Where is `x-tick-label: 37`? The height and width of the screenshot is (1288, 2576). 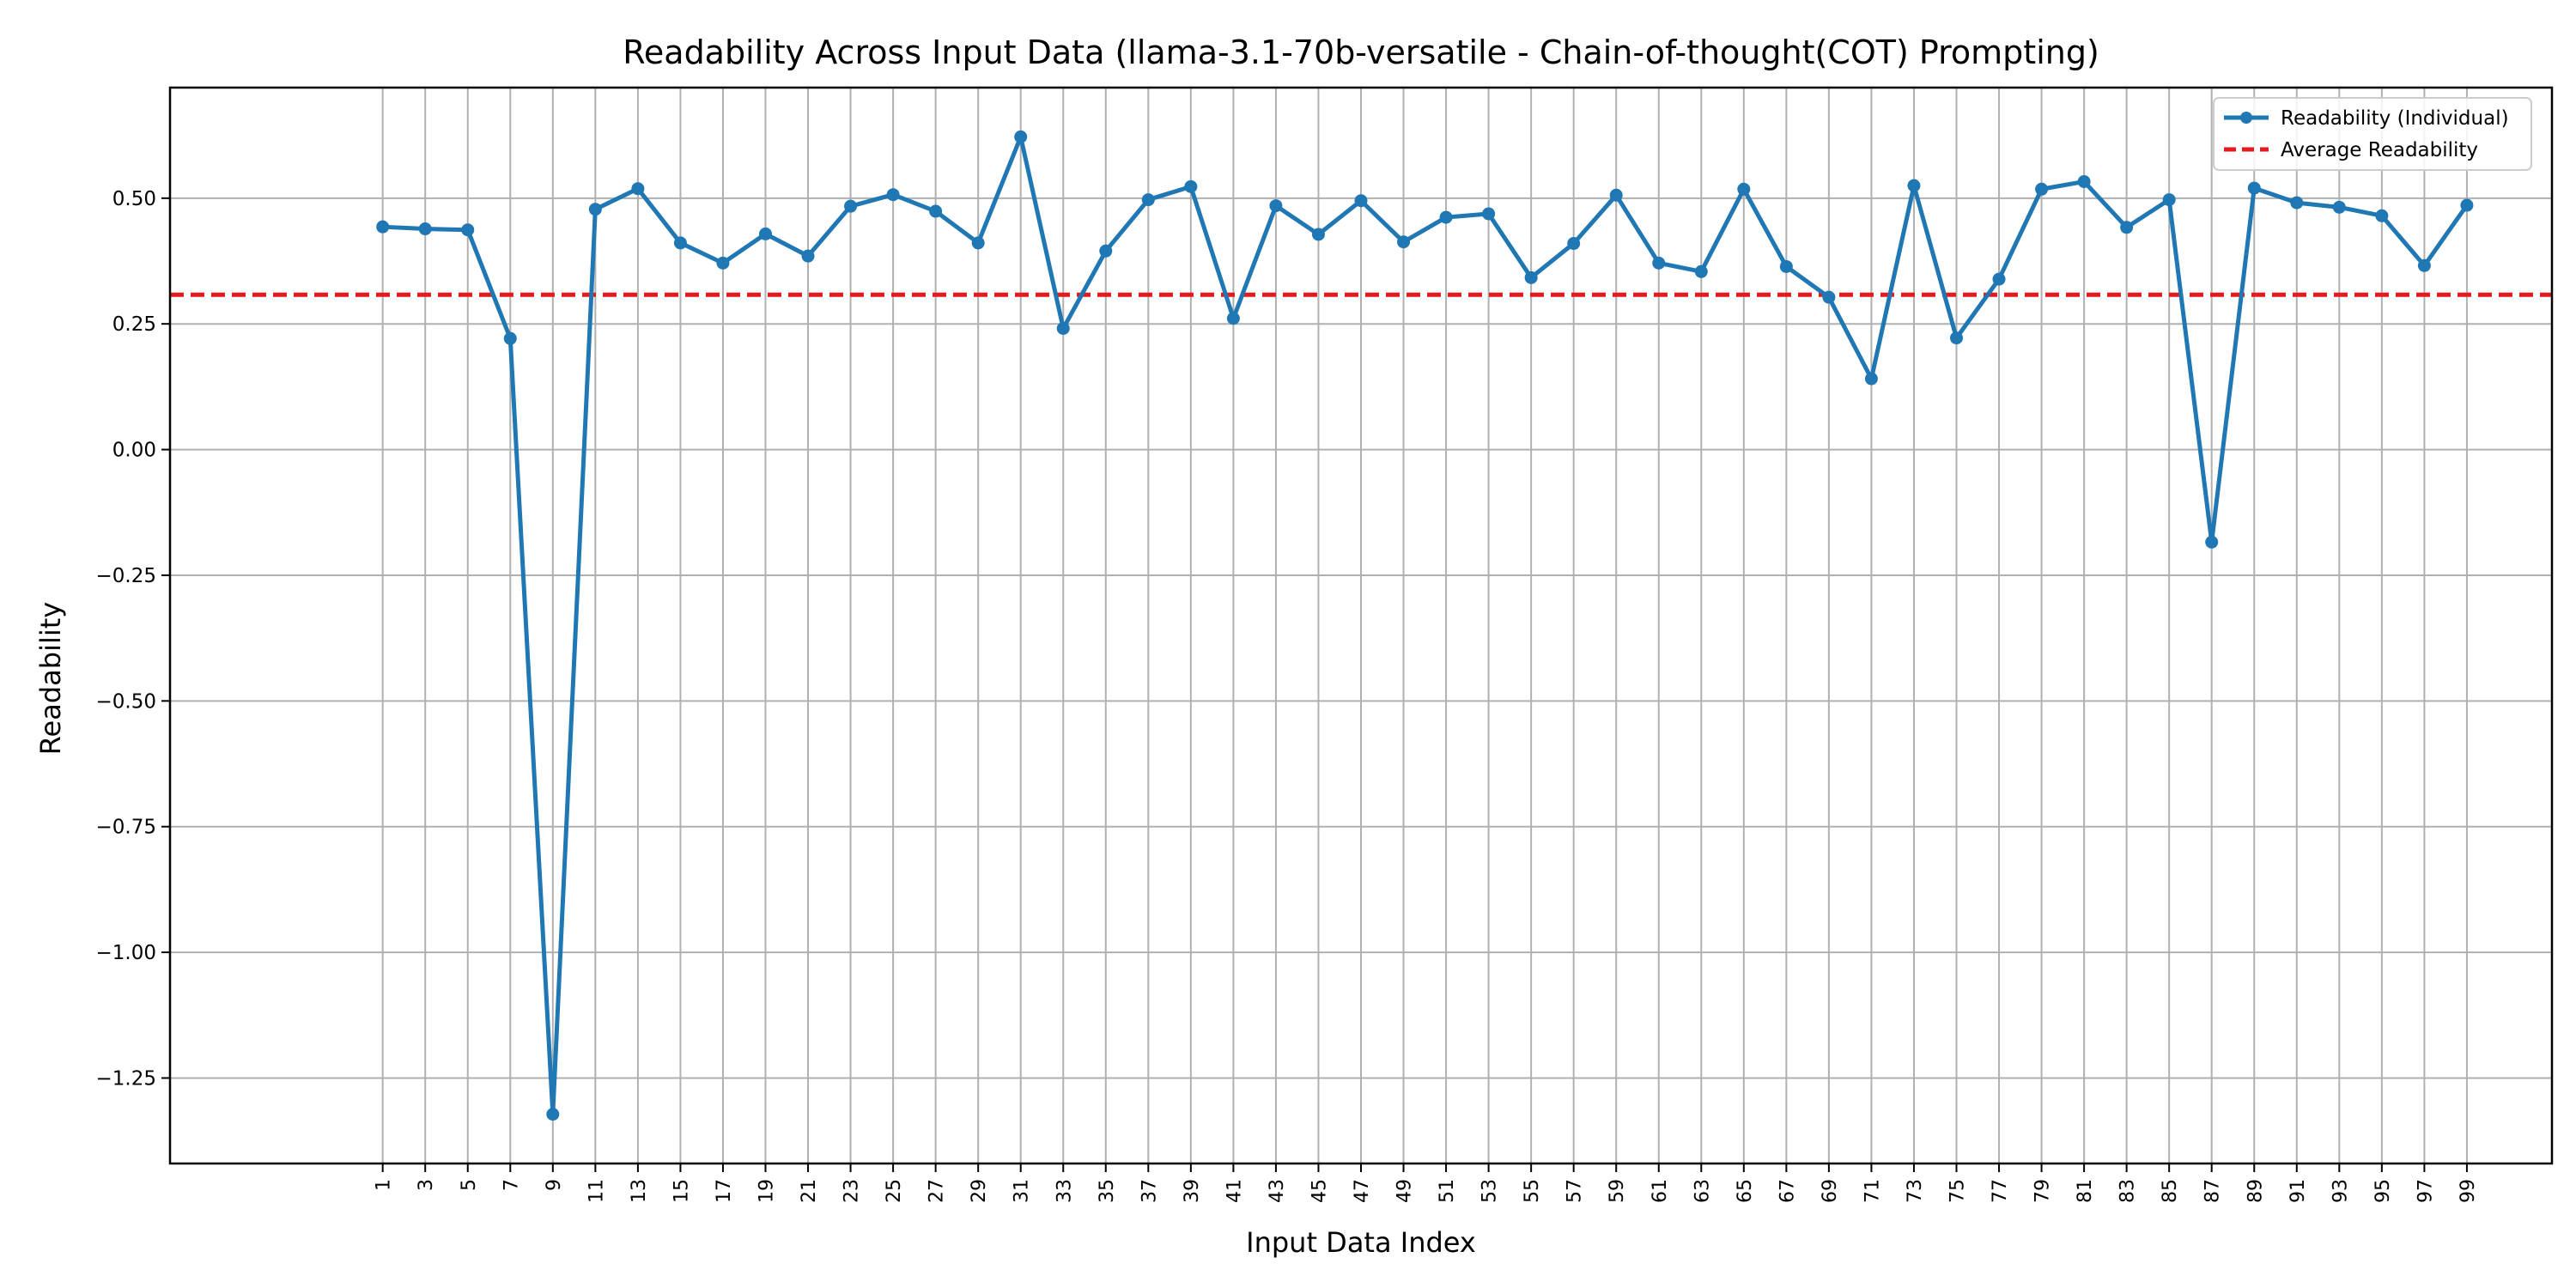
x-tick-label: 37 is located at coordinates (1149, 1191).